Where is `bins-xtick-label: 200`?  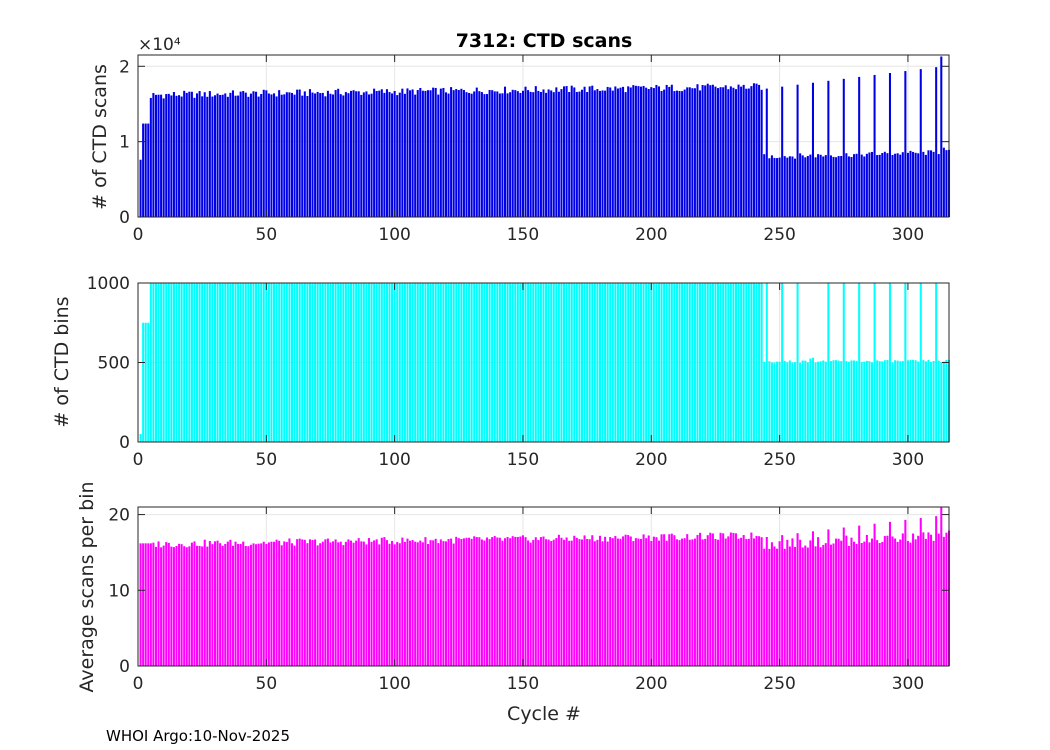
bins-xtick-label: 200 is located at coordinates (651, 460).